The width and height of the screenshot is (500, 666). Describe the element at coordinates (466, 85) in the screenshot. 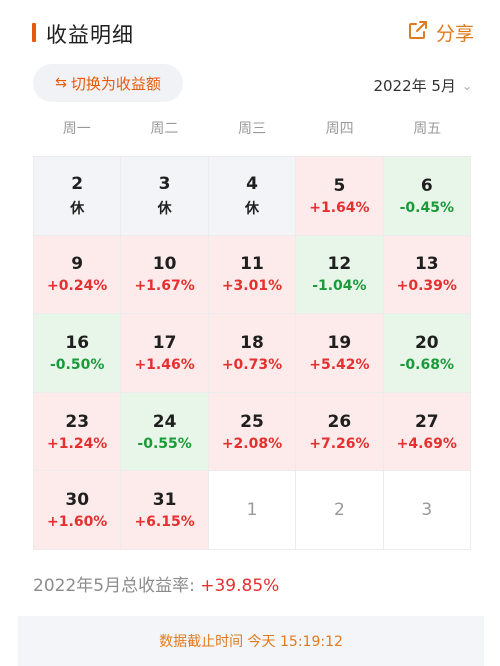

I see `chevron-down-icon: ⌄` at that location.